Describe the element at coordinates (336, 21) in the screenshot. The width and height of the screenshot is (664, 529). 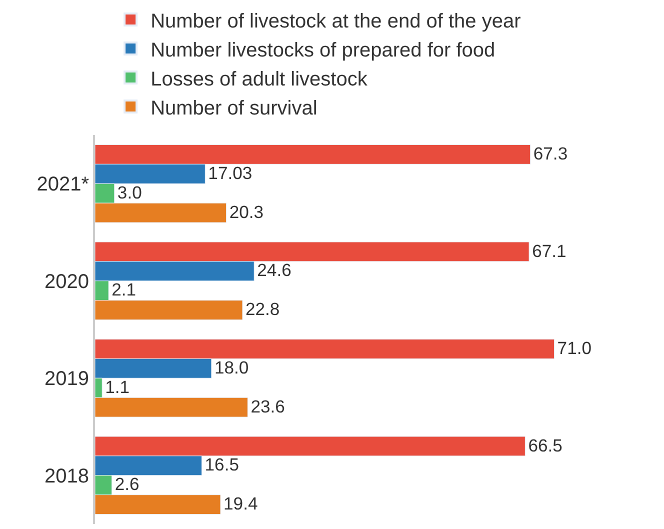
I see `legend-label: Number of livestock at the end of the year` at that location.